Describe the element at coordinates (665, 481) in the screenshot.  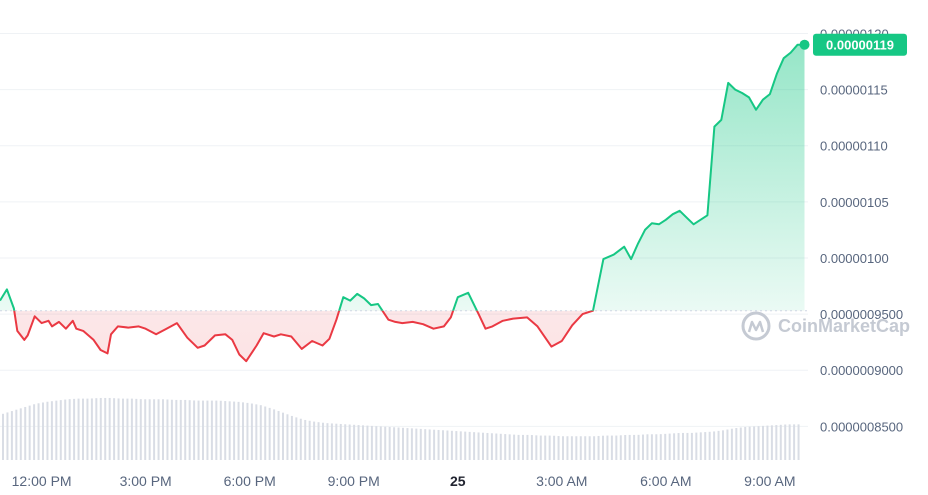
I see `x-tick-label: 6:00 AM` at that location.